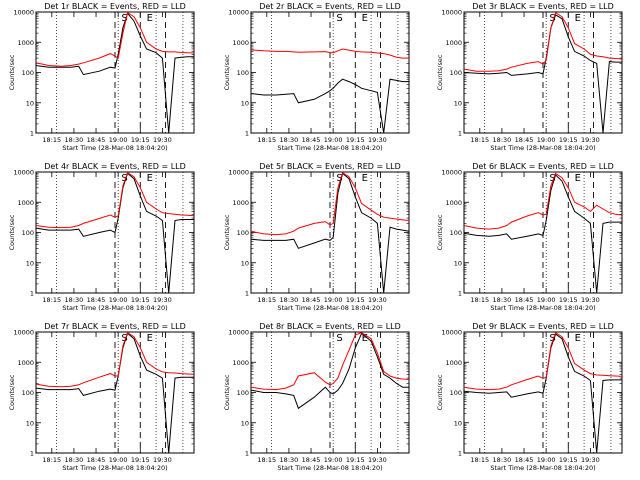 This screenshot has width=640, height=480. Describe the element at coordinates (543, 6) in the screenshot. I see `panel-title: Det 3r BLACK = Events, RED = LLD` at that location.